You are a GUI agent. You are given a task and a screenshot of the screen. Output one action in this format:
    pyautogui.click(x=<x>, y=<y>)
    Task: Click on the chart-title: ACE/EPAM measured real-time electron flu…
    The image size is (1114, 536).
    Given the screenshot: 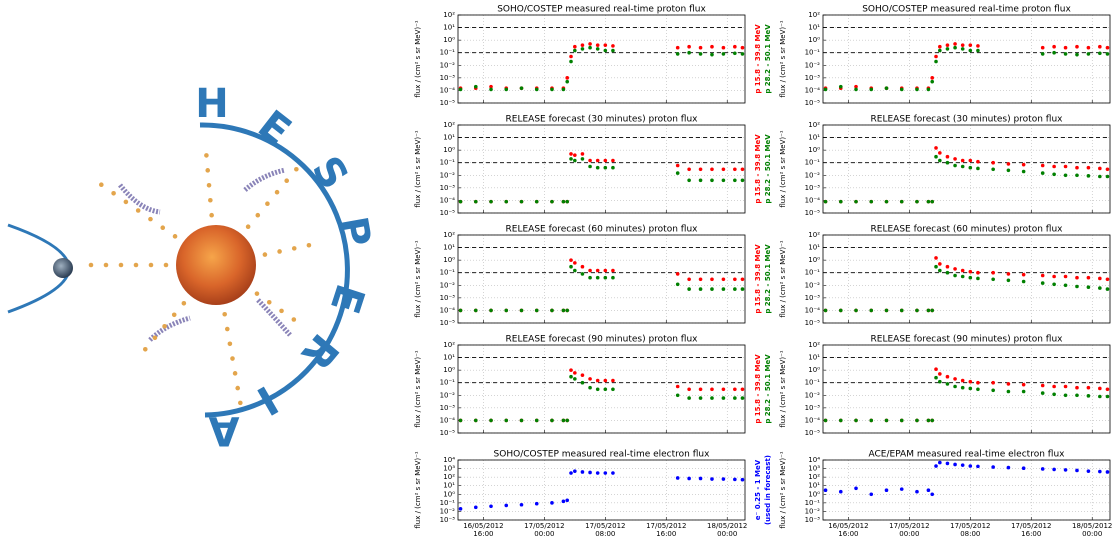 What is the action you would take?
    pyautogui.click(x=967, y=455)
    